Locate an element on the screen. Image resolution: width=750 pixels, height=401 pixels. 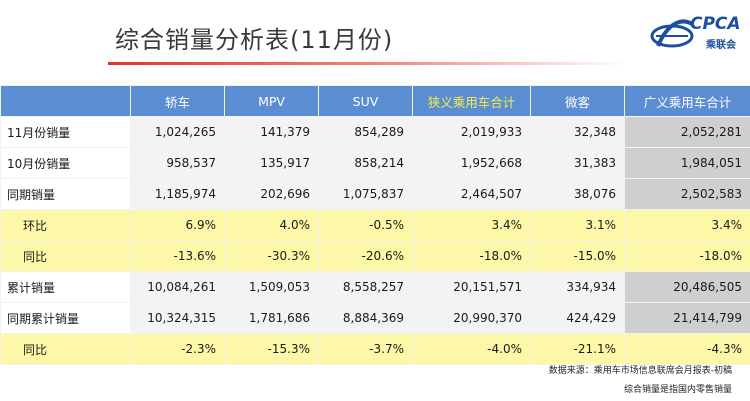
table-cell: 20,486,505 is located at coordinates (687, 287).